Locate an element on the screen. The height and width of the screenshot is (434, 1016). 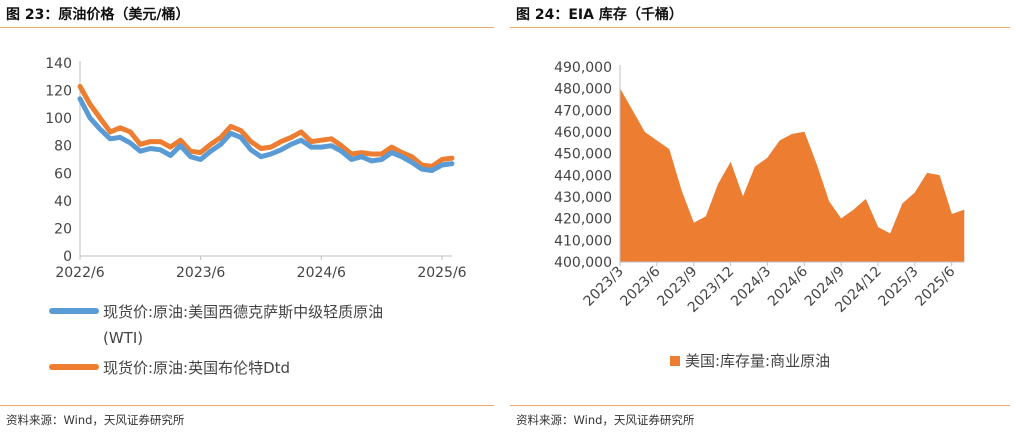
y-tick-label: 420,000 is located at coordinates (583, 220).